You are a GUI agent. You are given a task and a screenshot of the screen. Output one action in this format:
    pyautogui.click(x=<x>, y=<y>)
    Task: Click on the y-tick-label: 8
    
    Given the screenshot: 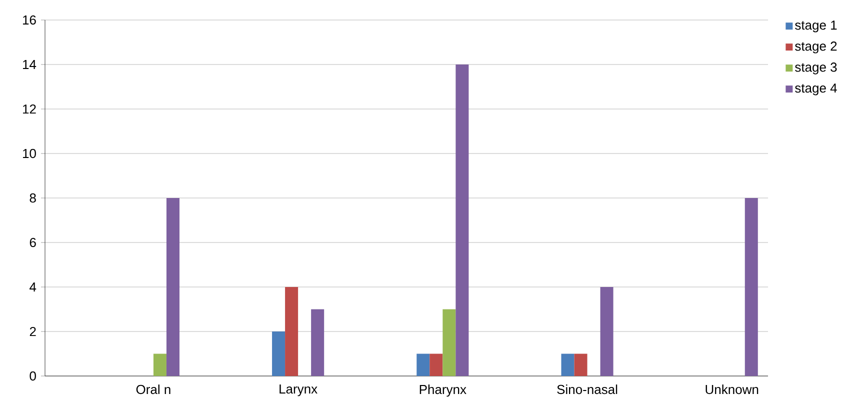 What is the action you would take?
    pyautogui.click(x=33, y=198)
    